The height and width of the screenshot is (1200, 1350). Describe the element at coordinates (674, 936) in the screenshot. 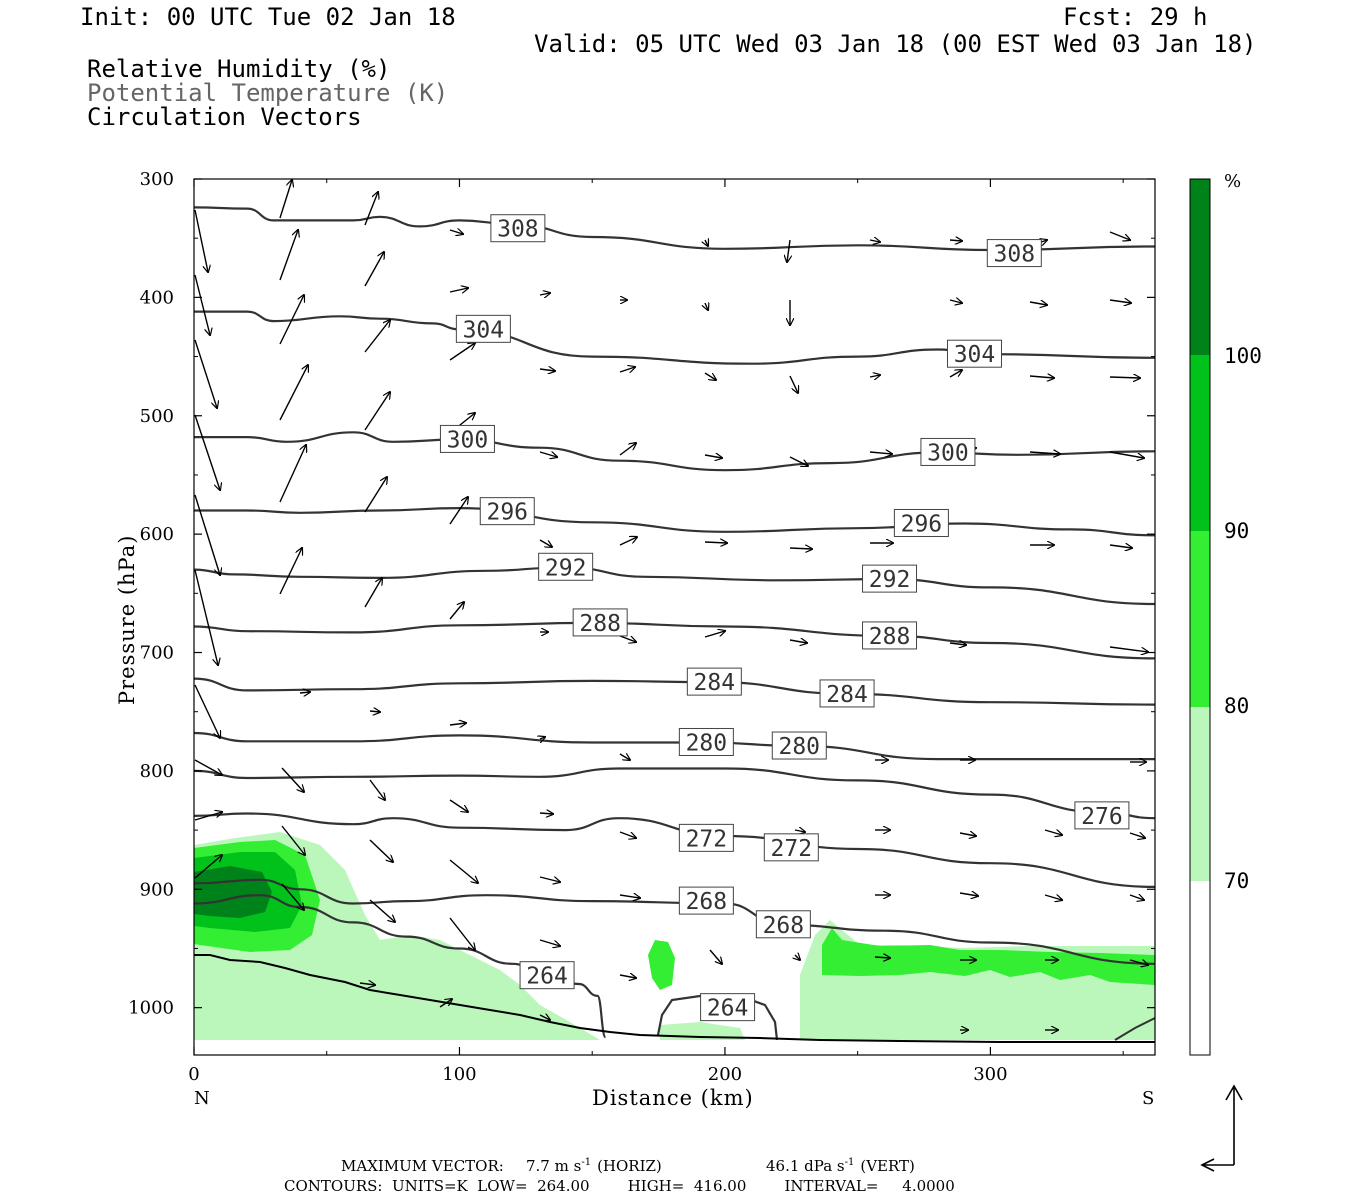

I see `relative-humidity-fill` at that location.